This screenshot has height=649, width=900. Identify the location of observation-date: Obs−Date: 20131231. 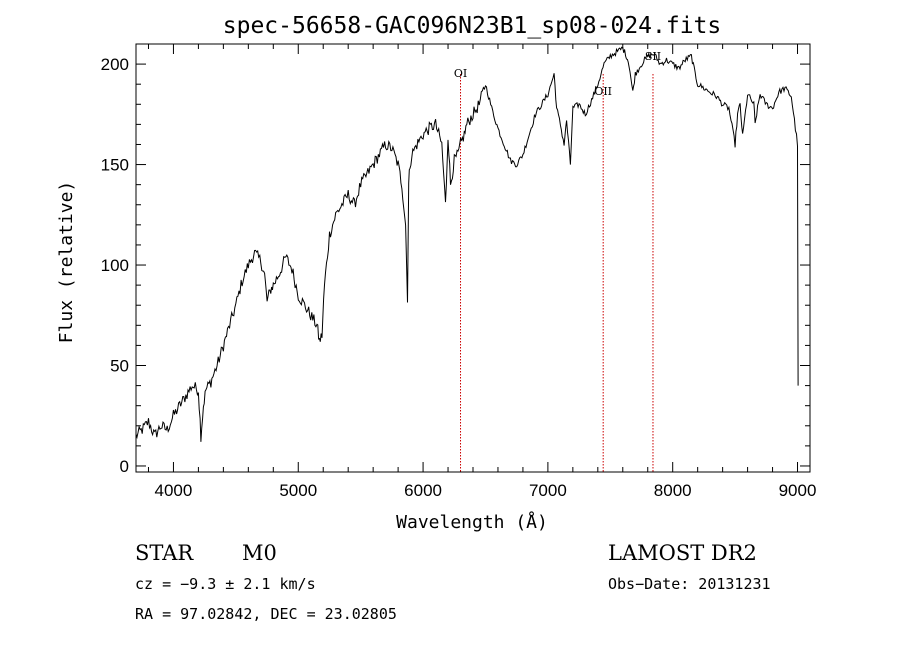
(689, 584).